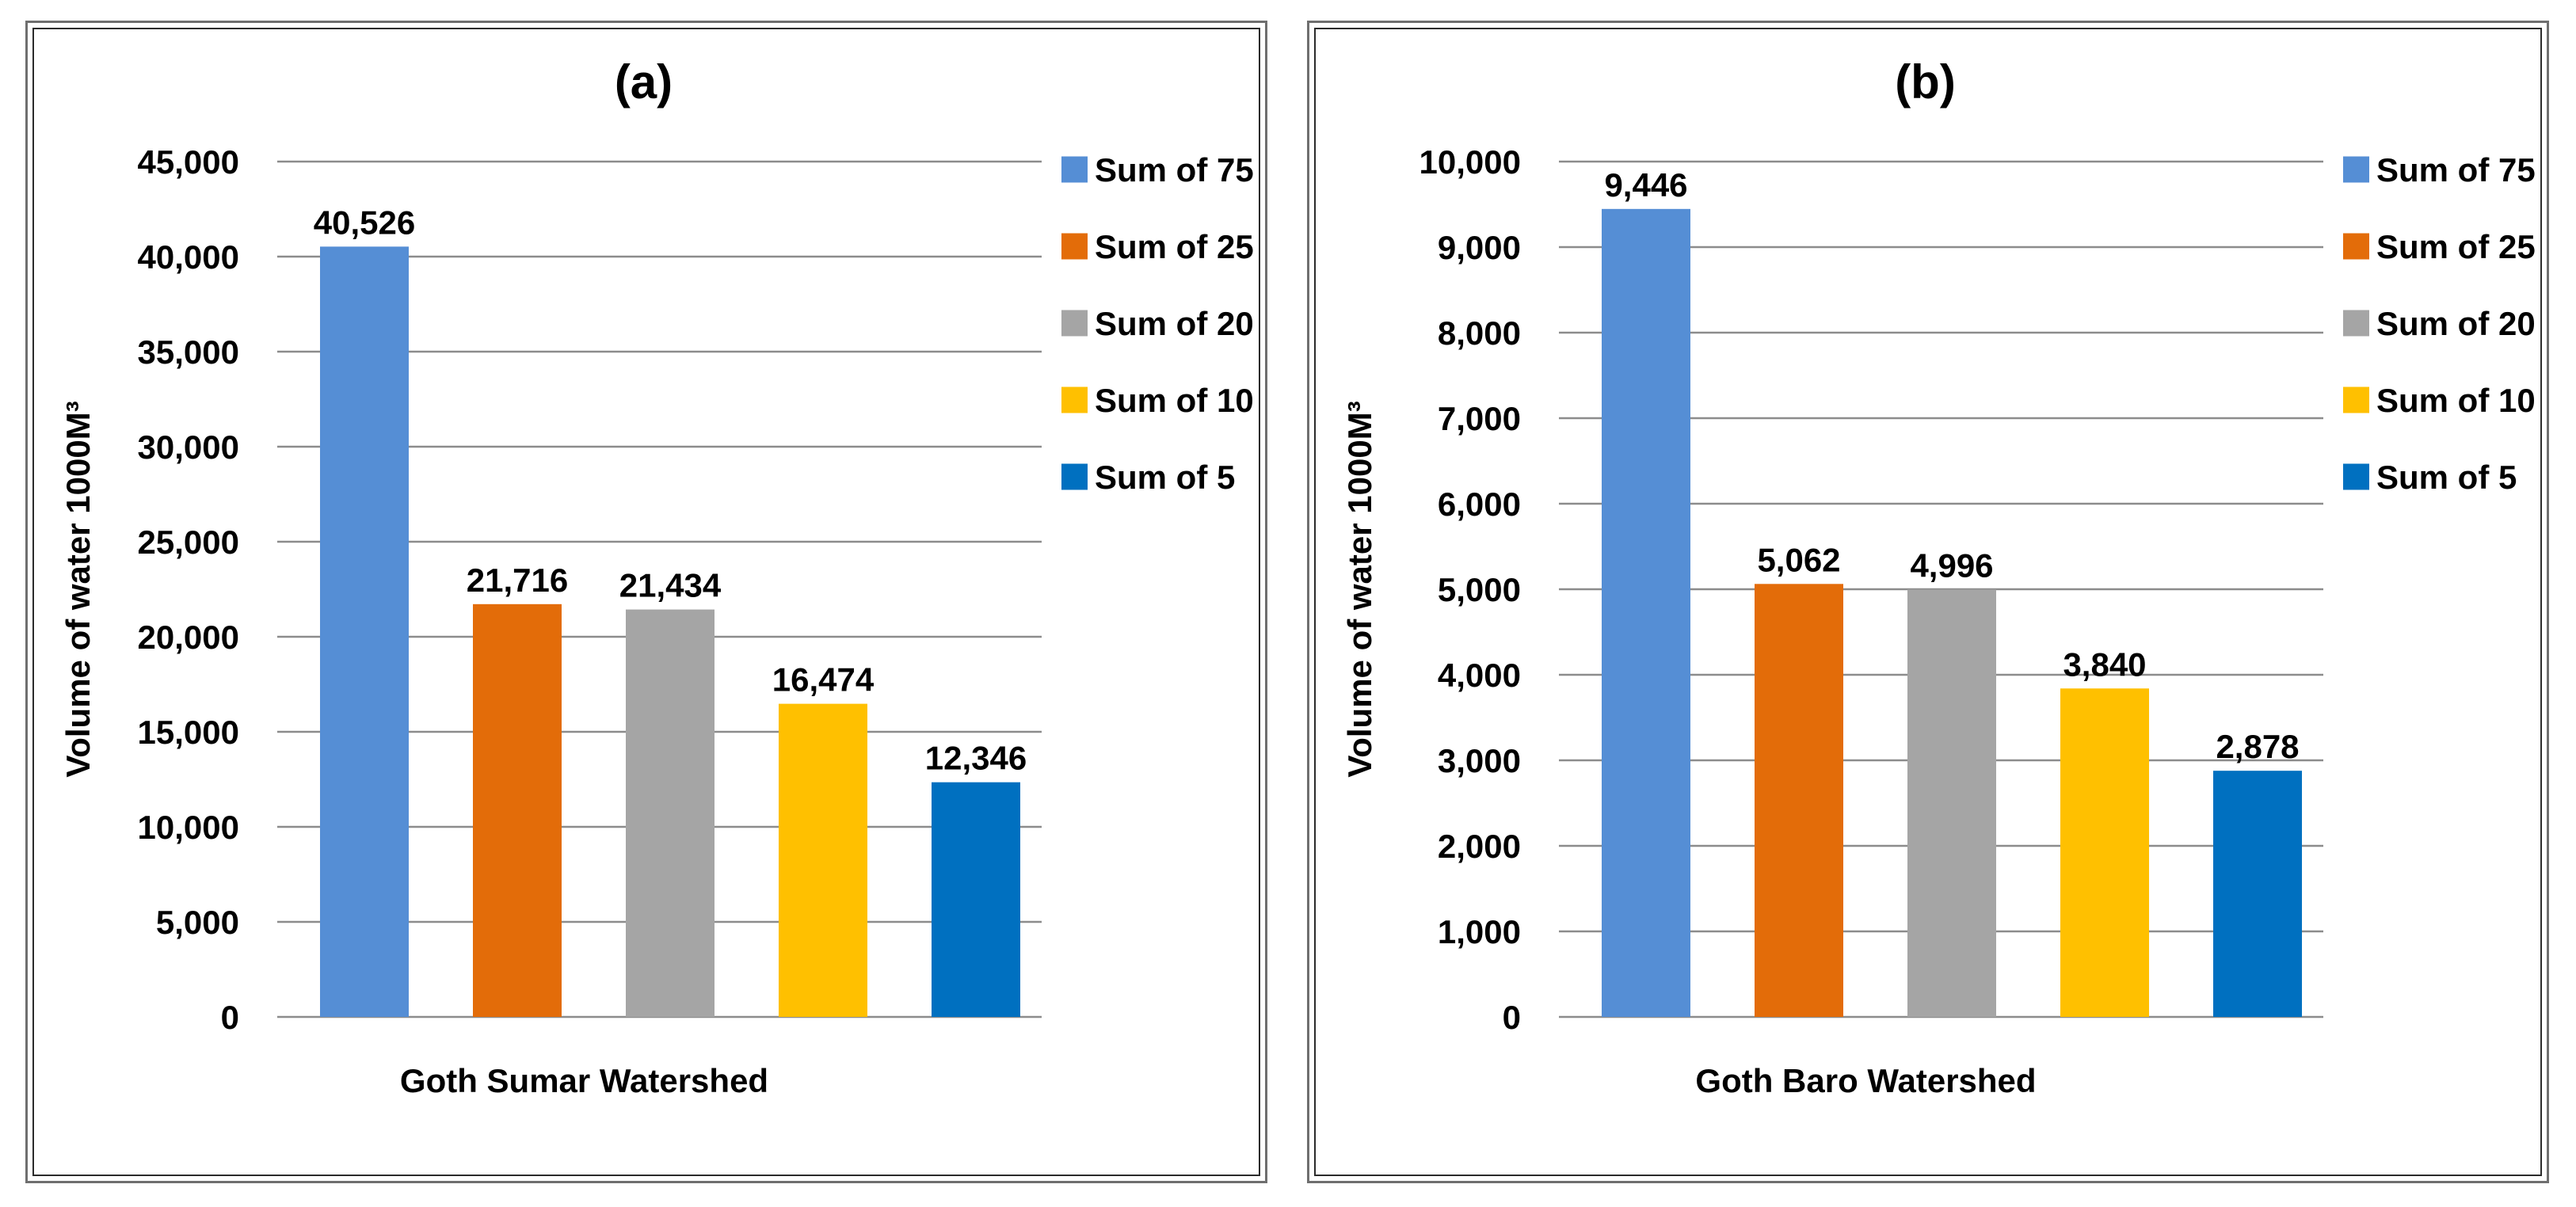  I want to click on y-tick-label: 45,000, so click(188, 162).